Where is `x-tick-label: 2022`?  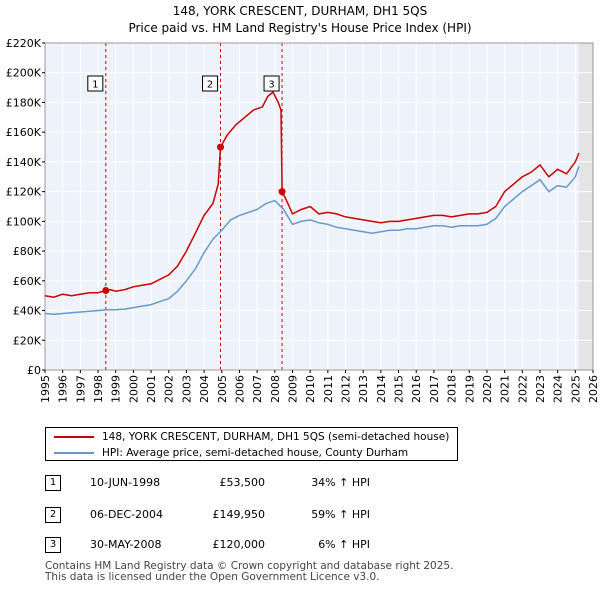 x-tick-label: 2022 is located at coordinates (522, 389).